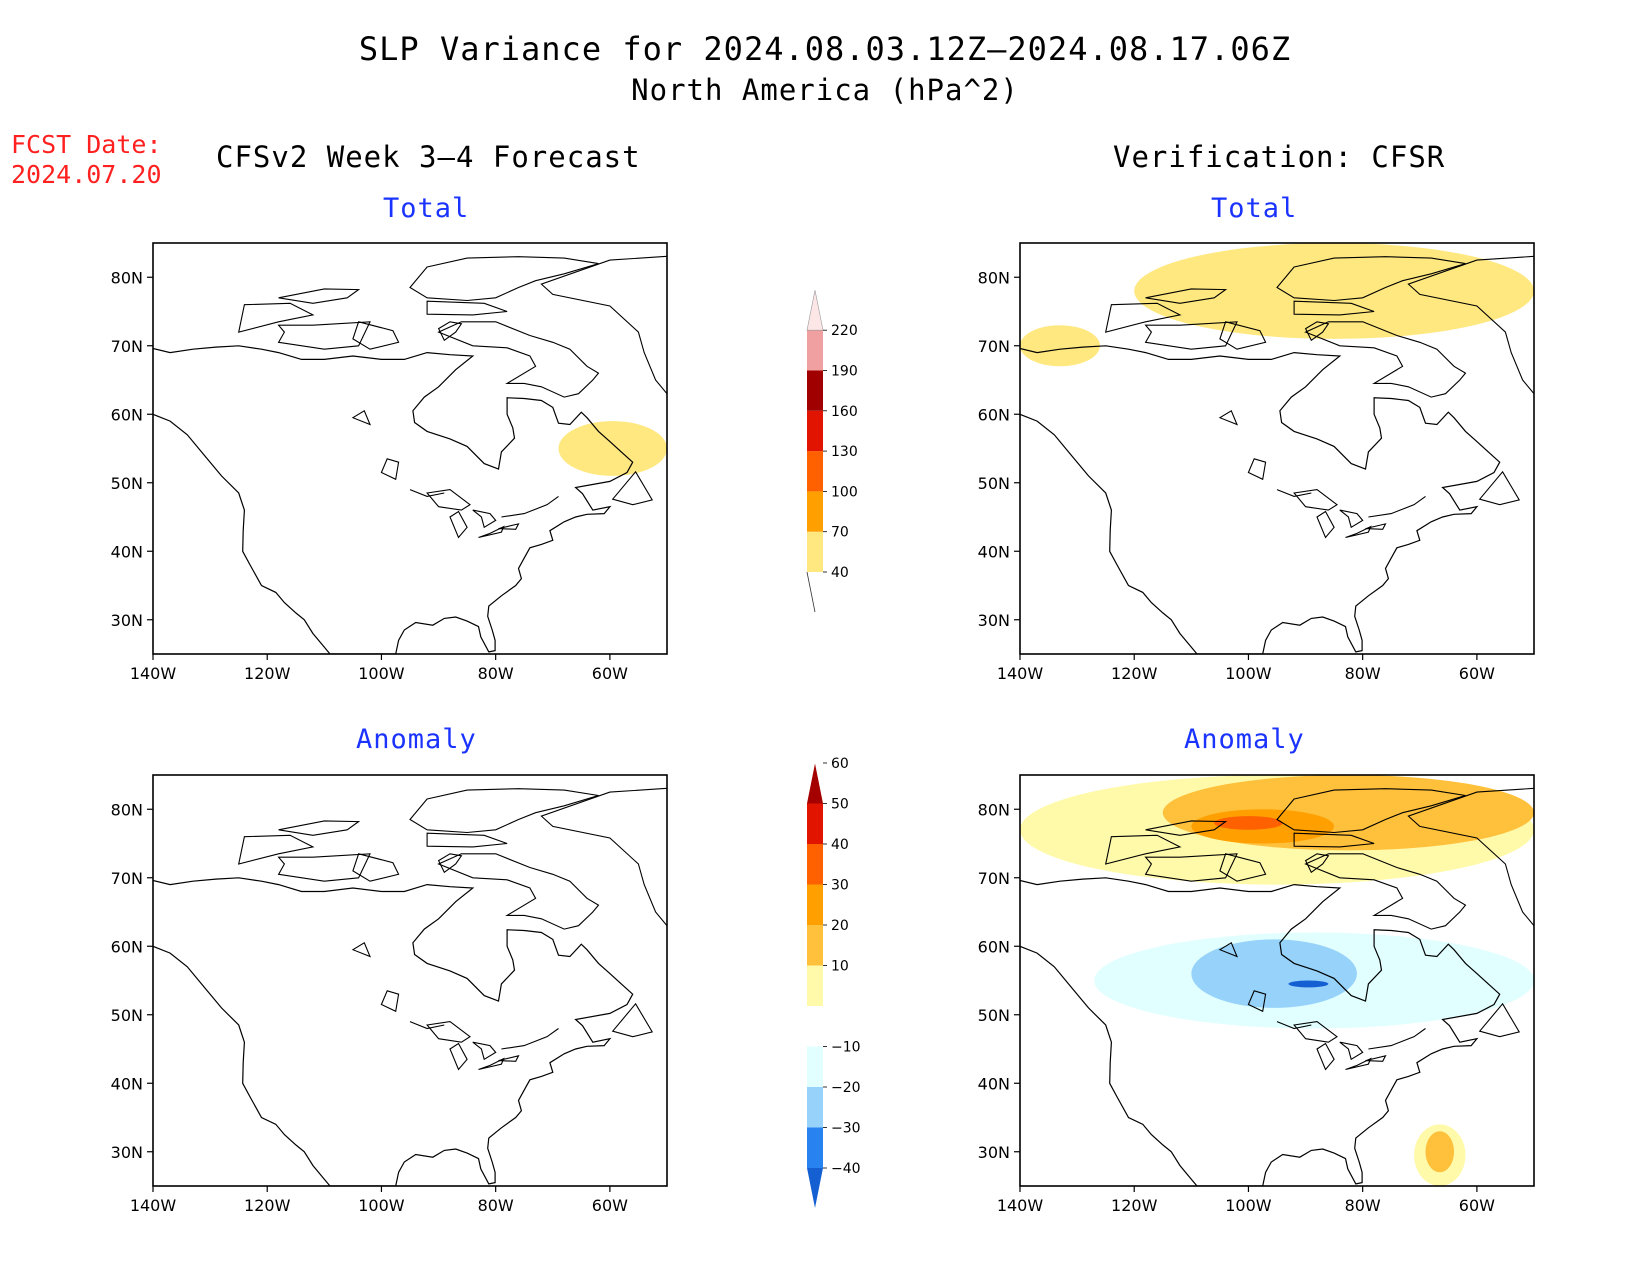  I want to click on verification-total-ytick-label: 60N, so click(994, 414).